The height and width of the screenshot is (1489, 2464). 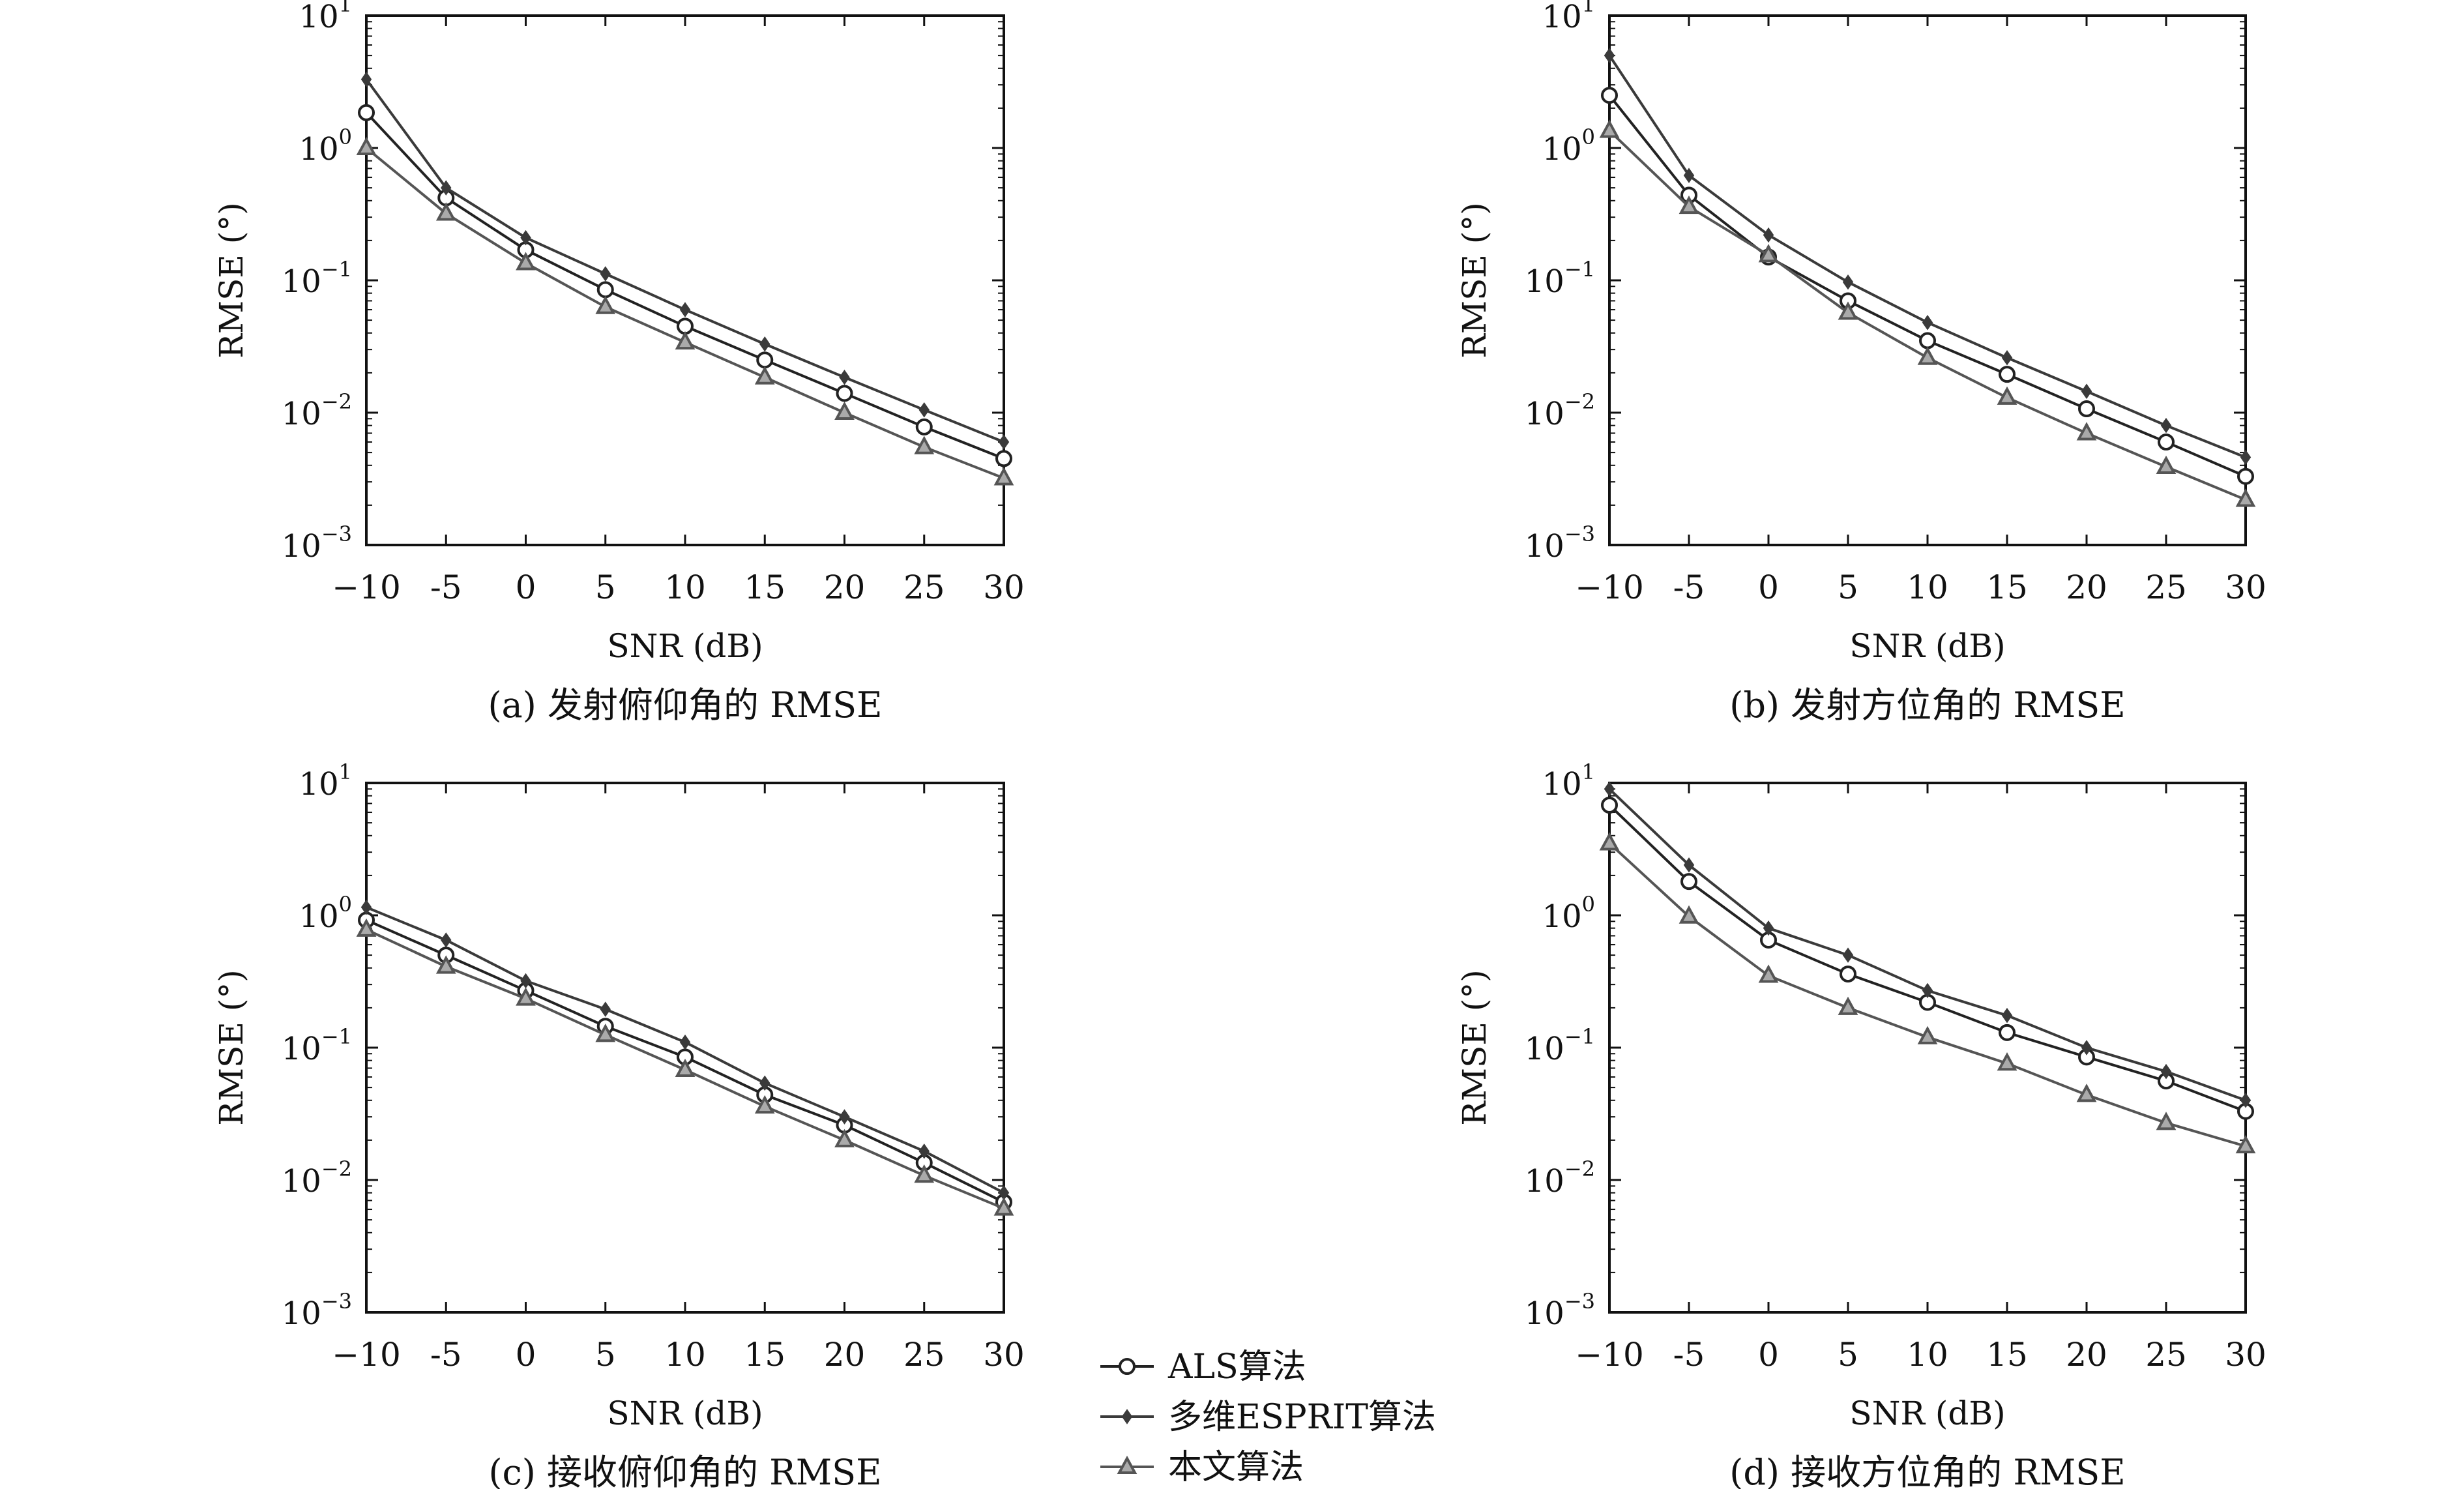 What do you see at coordinates (685, 705) in the screenshot?
I see `panel-caption: (a) 发射俯仰角的 RMSE` at bounding box center [685, 705].